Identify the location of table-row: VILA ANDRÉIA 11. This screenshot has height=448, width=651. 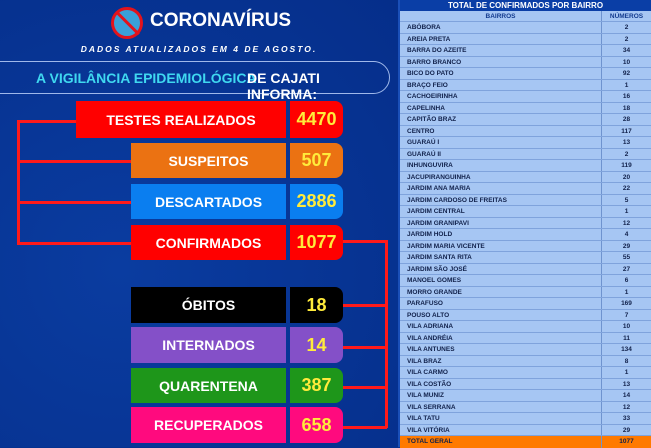
(525, 338).